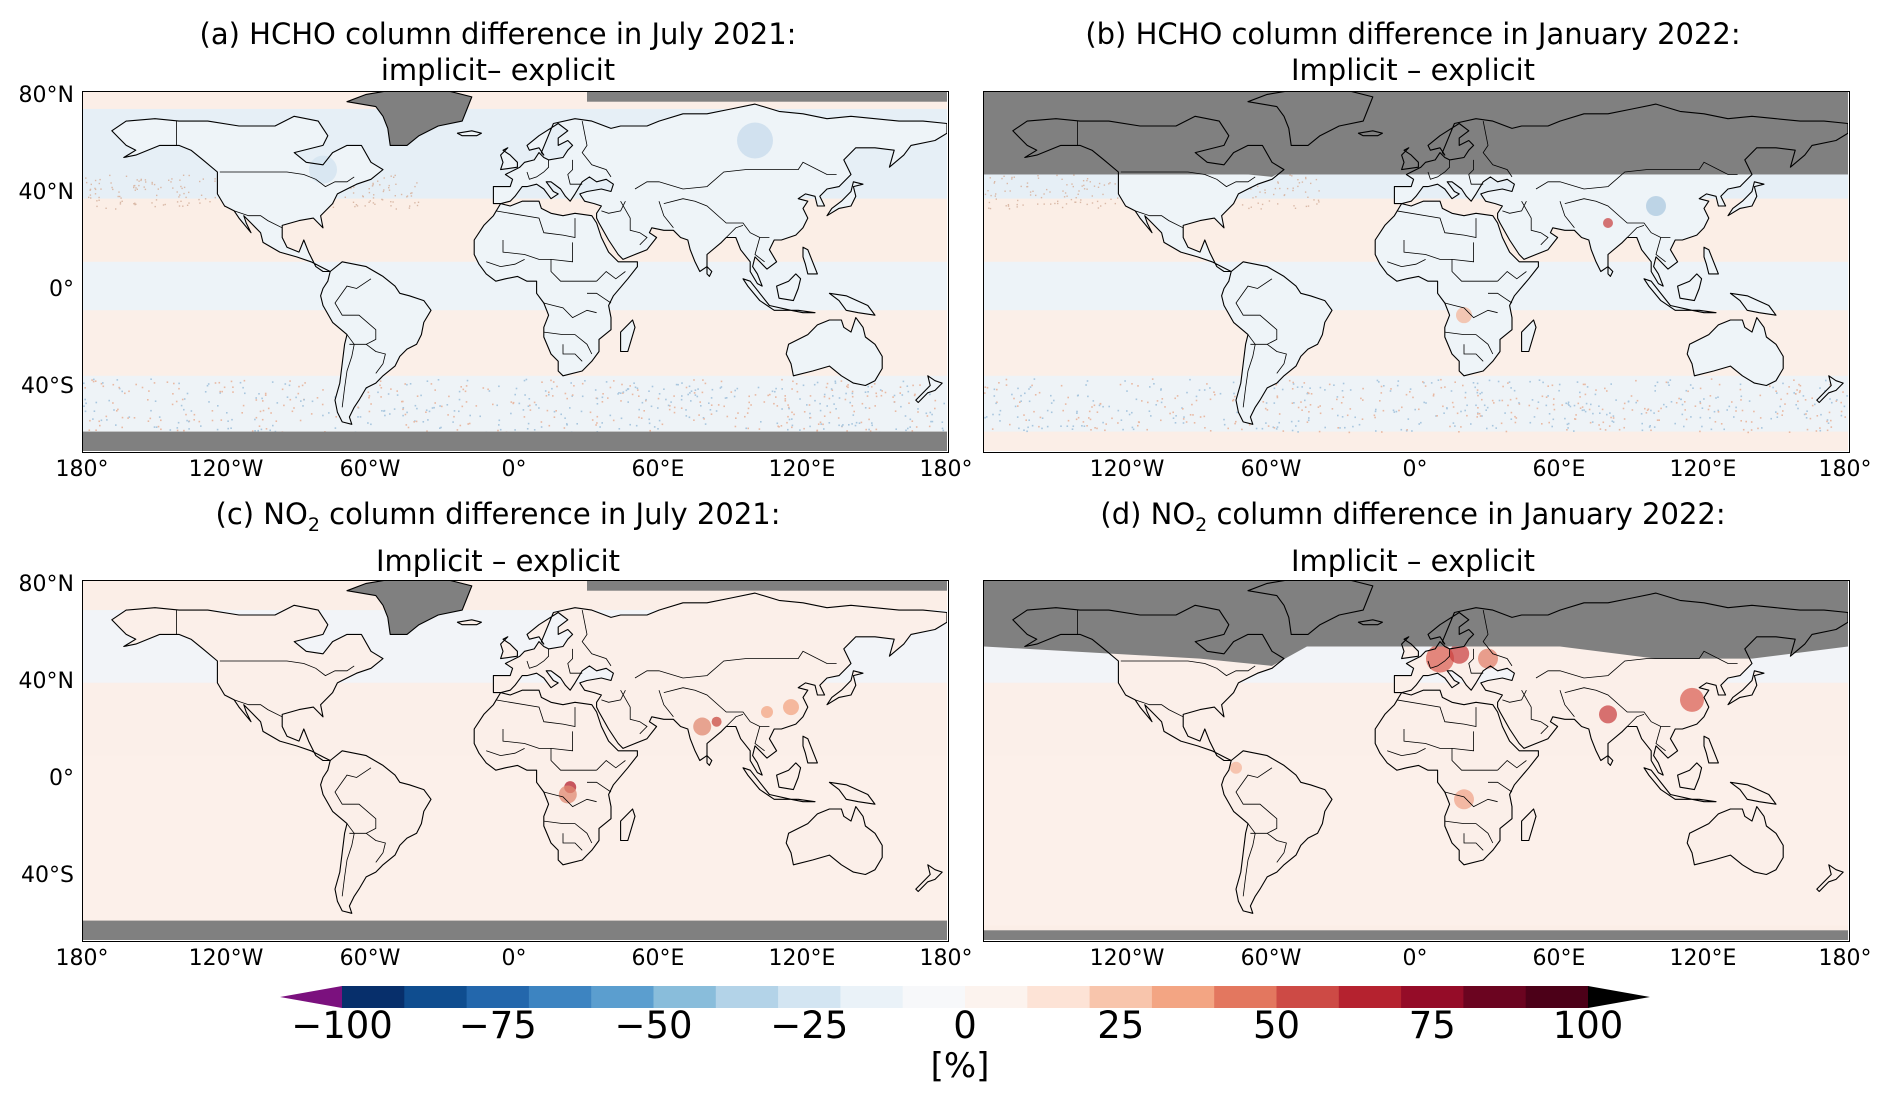  What do you see at coordinates (1703, 469) in the screenshot?
I see `lon-tick-label: 120°E` at bounding box center [1703, 469].